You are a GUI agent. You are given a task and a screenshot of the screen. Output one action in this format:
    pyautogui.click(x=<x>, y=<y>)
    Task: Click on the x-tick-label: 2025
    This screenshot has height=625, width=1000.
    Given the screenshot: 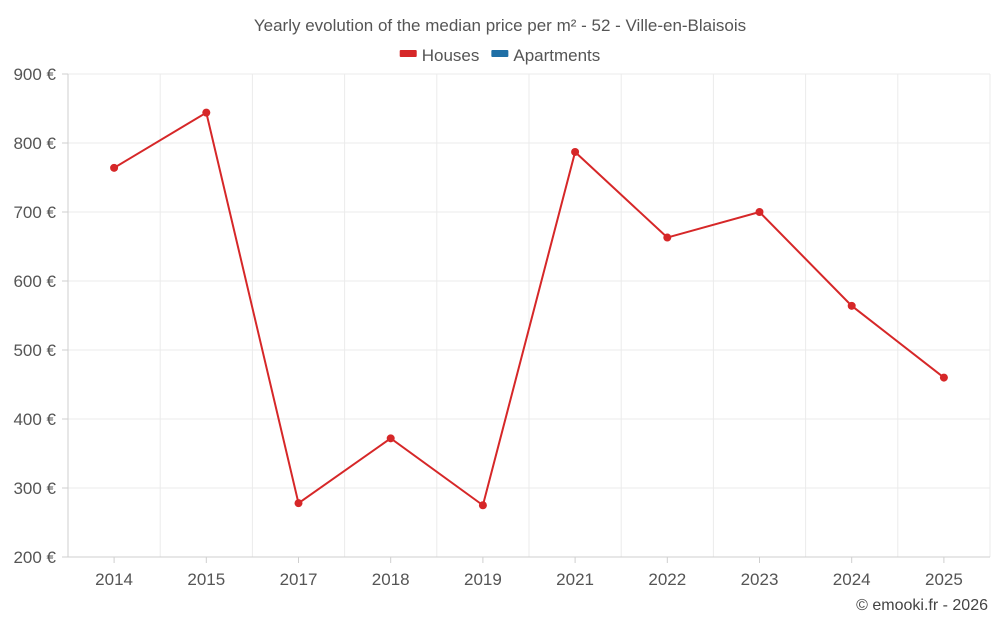 What is the action you would take?
    pyautogui.click(x=944, y=579)
    